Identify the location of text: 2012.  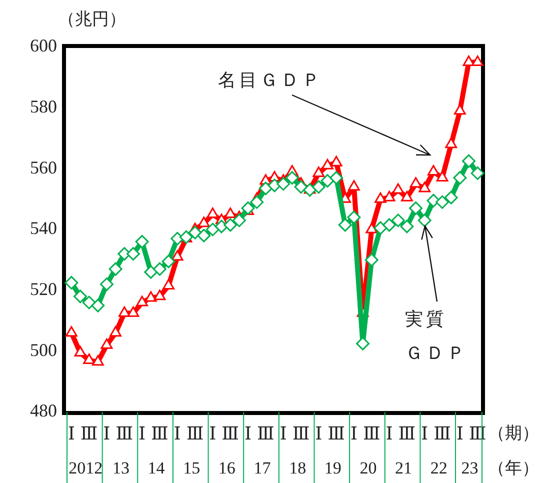
(85, 468).